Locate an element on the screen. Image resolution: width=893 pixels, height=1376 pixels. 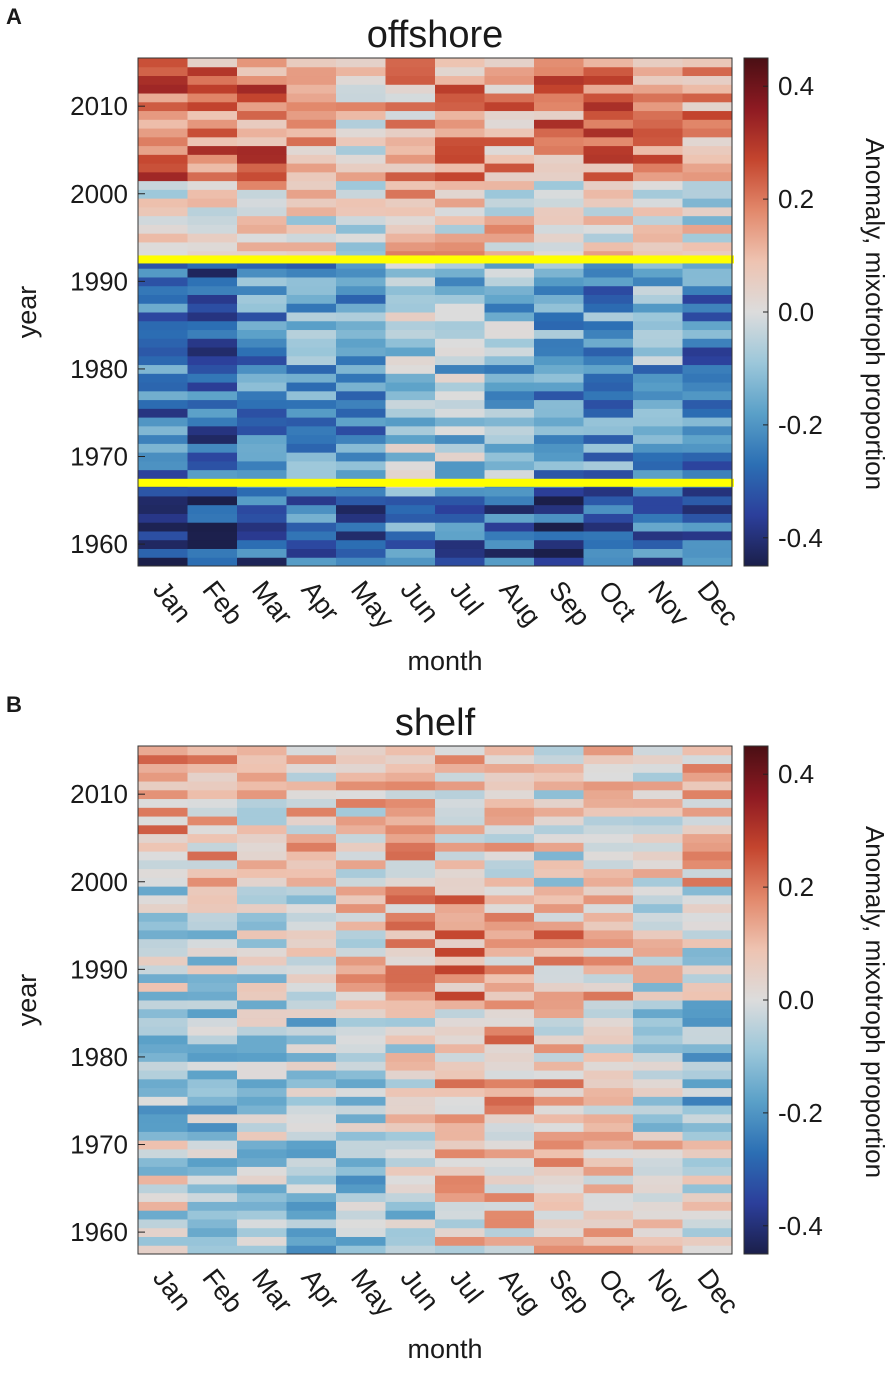
x-tick-label: Aug is located at coordinates (520, 603).